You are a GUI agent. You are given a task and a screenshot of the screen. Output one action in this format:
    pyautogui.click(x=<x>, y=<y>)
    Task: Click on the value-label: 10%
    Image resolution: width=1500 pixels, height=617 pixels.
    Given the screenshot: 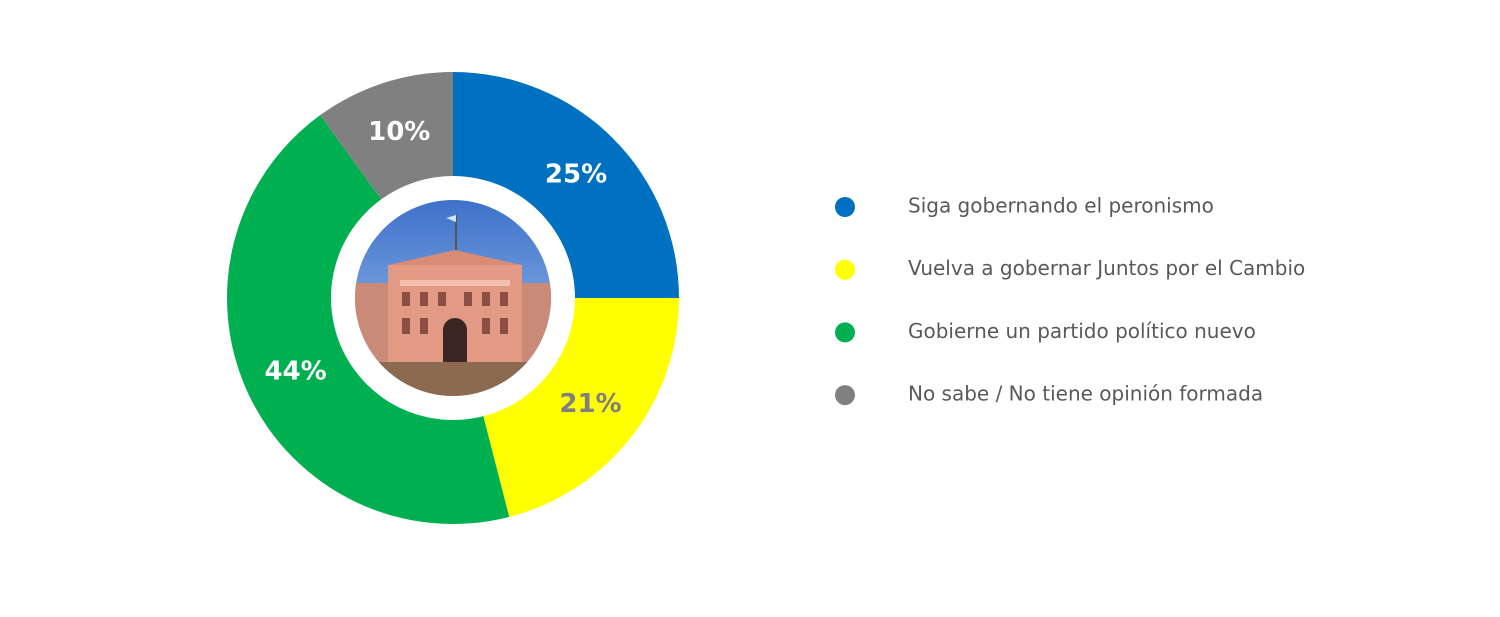 What is the action you would take?
    pyautogui.click(x=399, y=132)
    